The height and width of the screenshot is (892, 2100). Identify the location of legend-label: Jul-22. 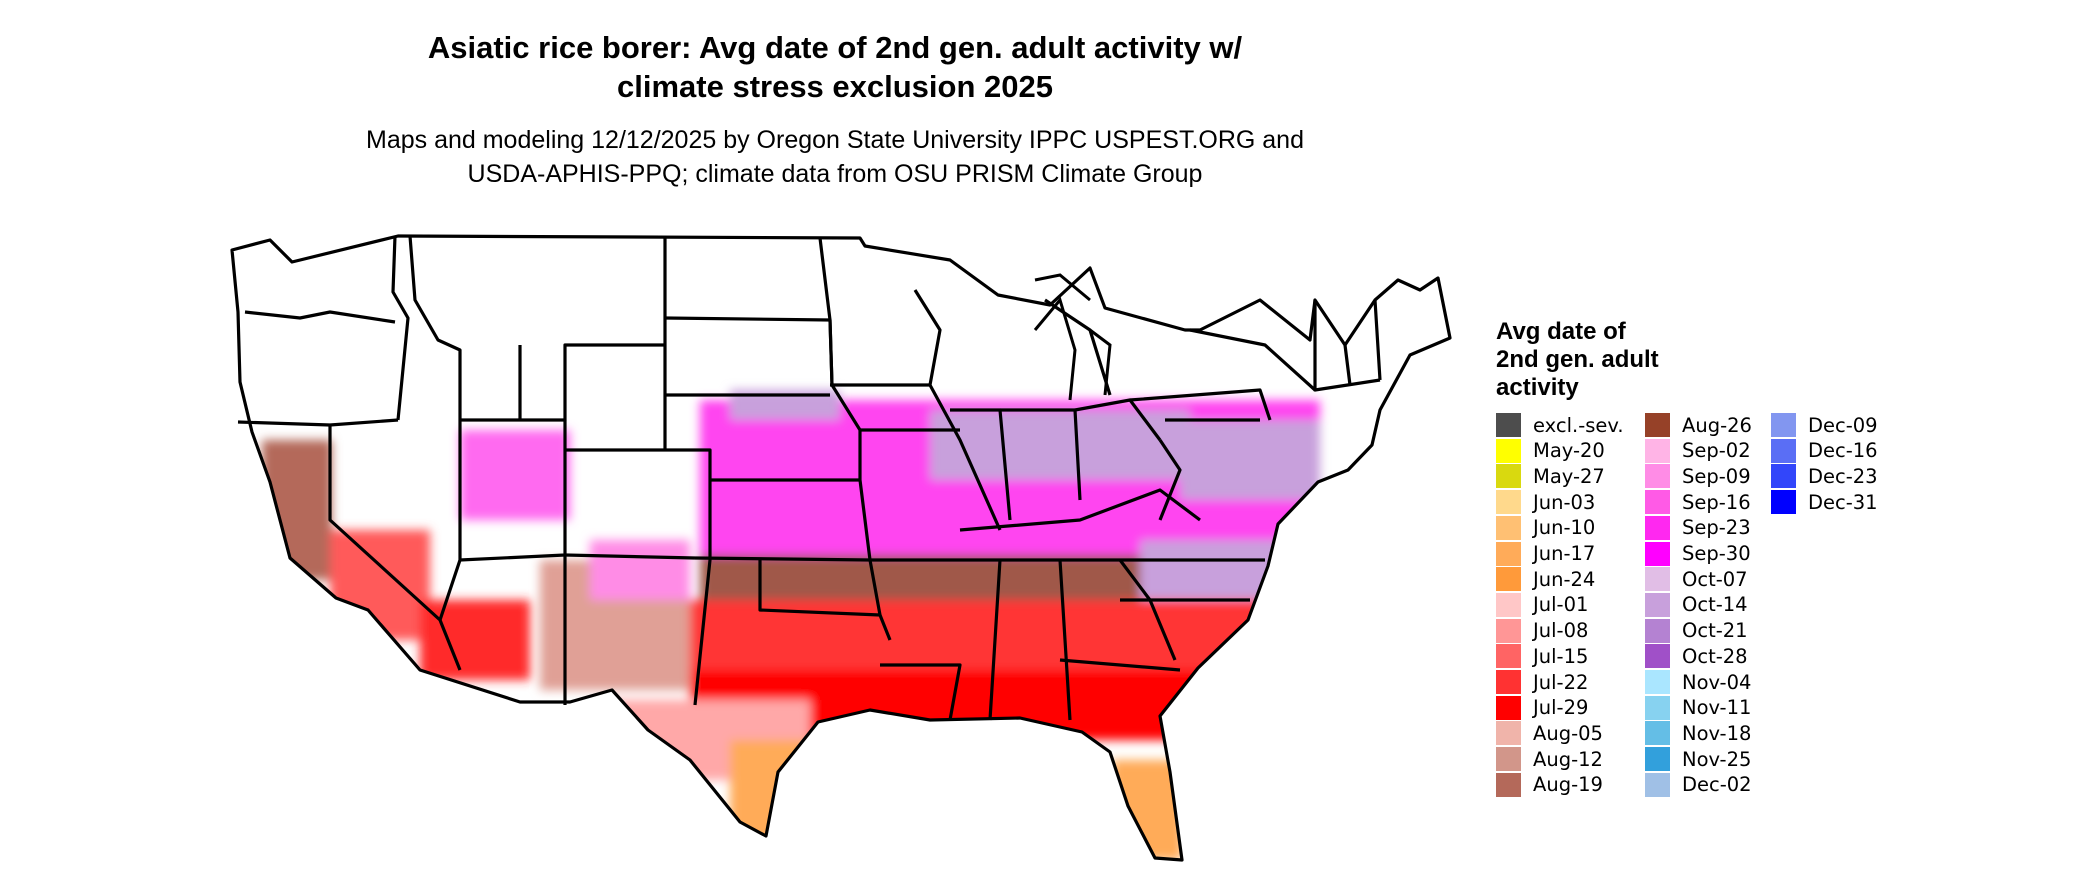
(1561, 682).